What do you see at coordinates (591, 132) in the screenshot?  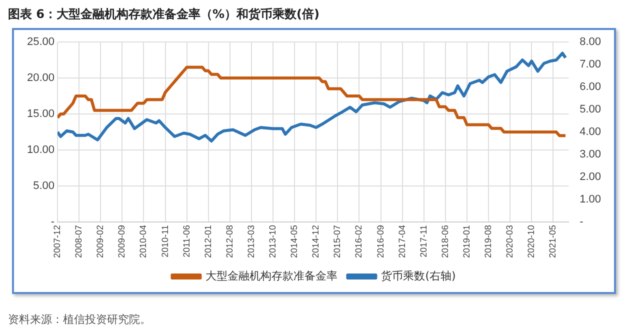 I see `y2-tick-label: 4.00` at bounding box center [591, 132].